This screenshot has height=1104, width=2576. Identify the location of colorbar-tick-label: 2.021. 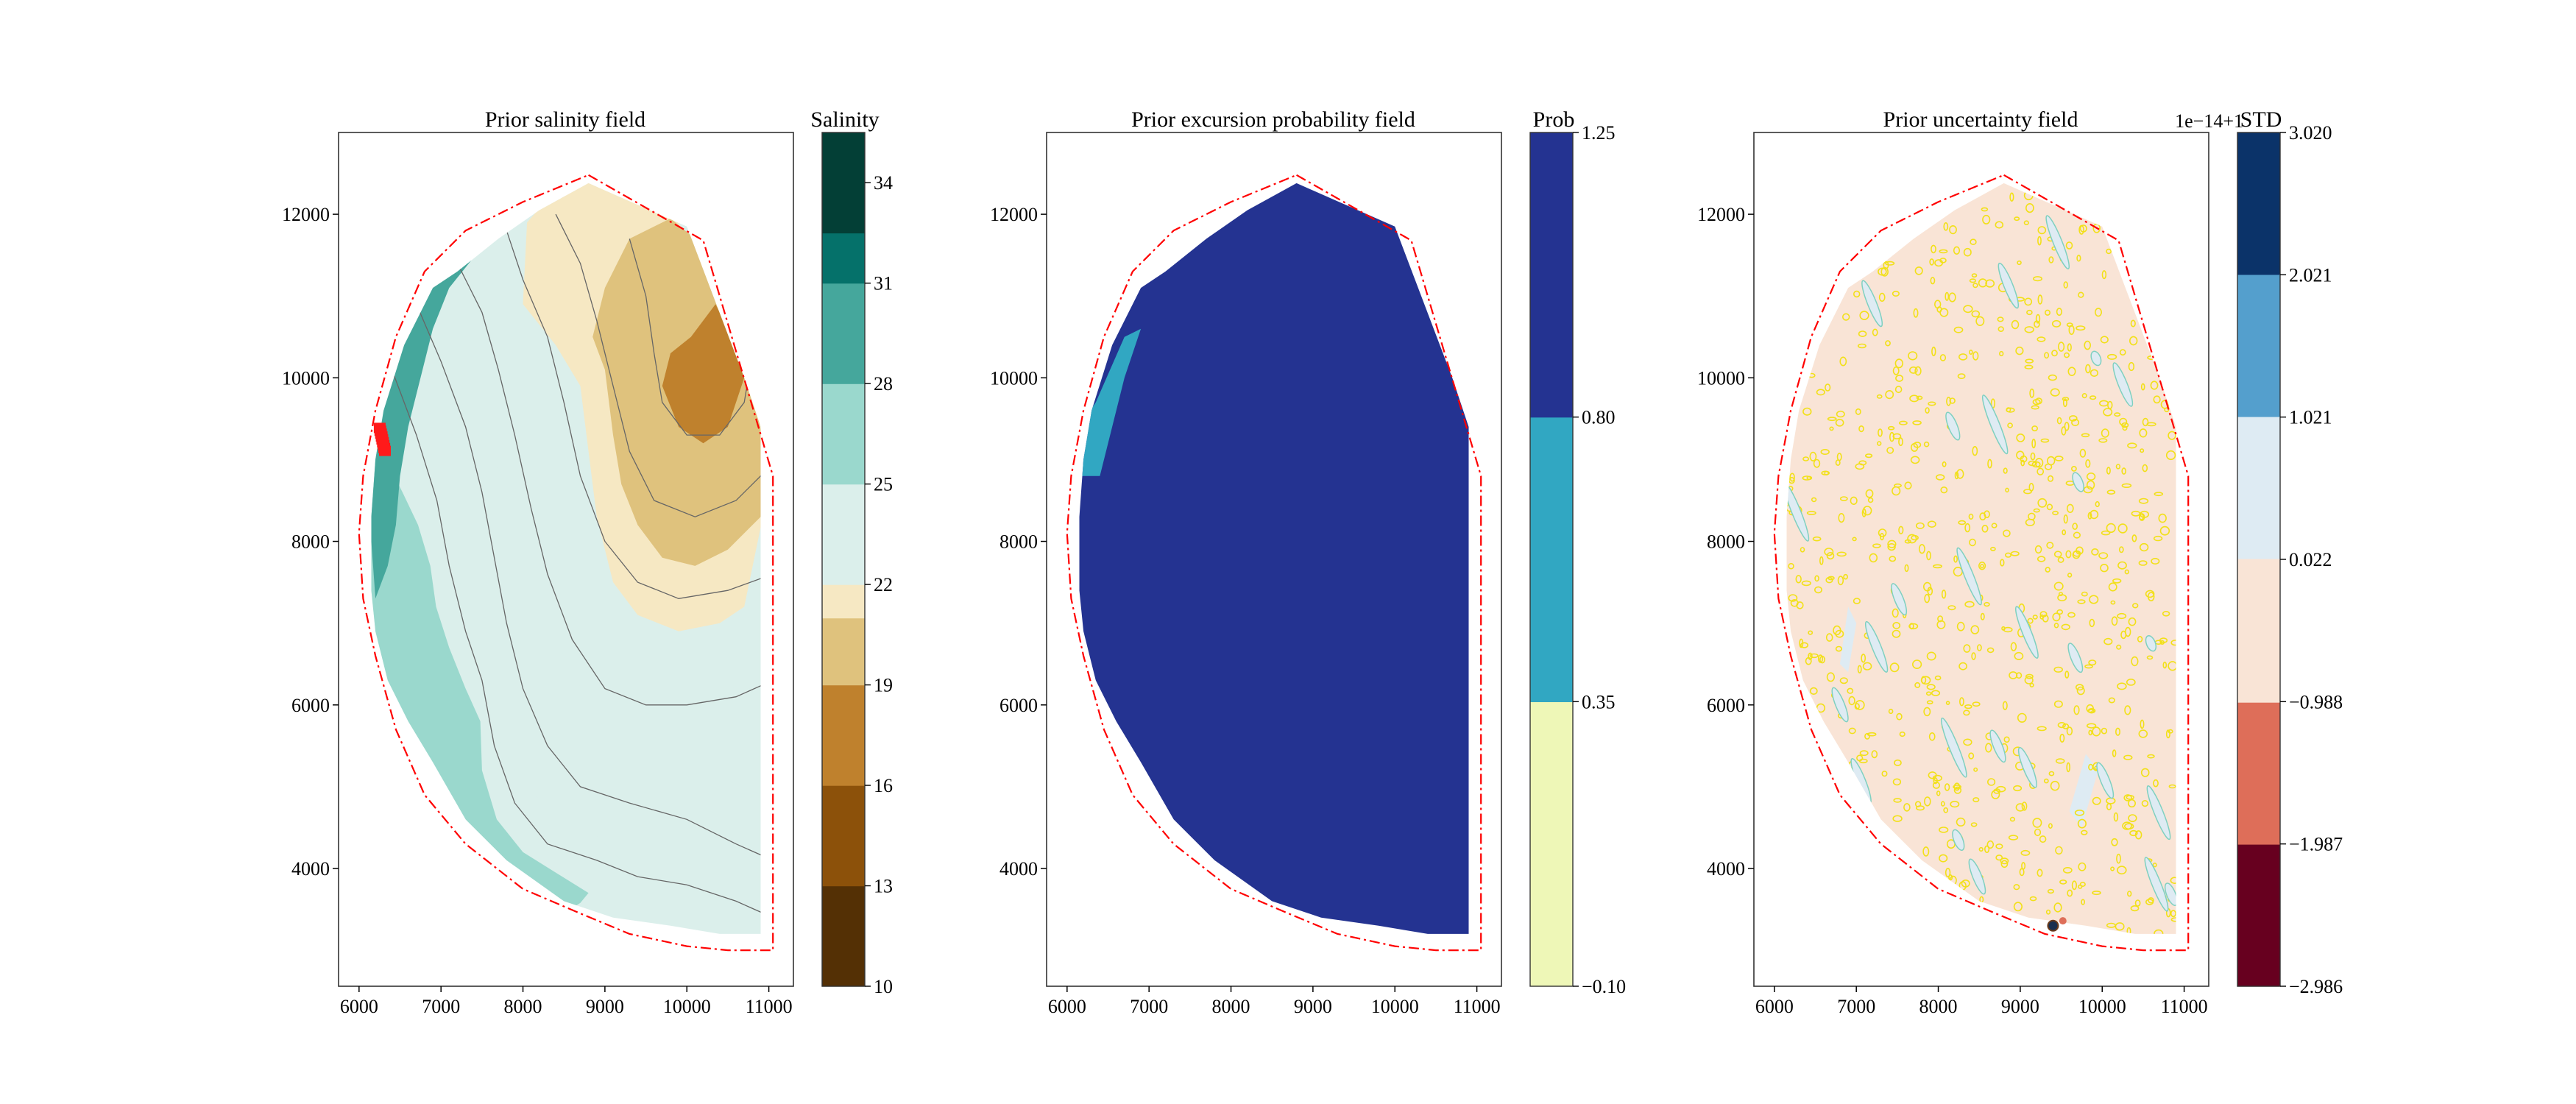
(2310, 275).